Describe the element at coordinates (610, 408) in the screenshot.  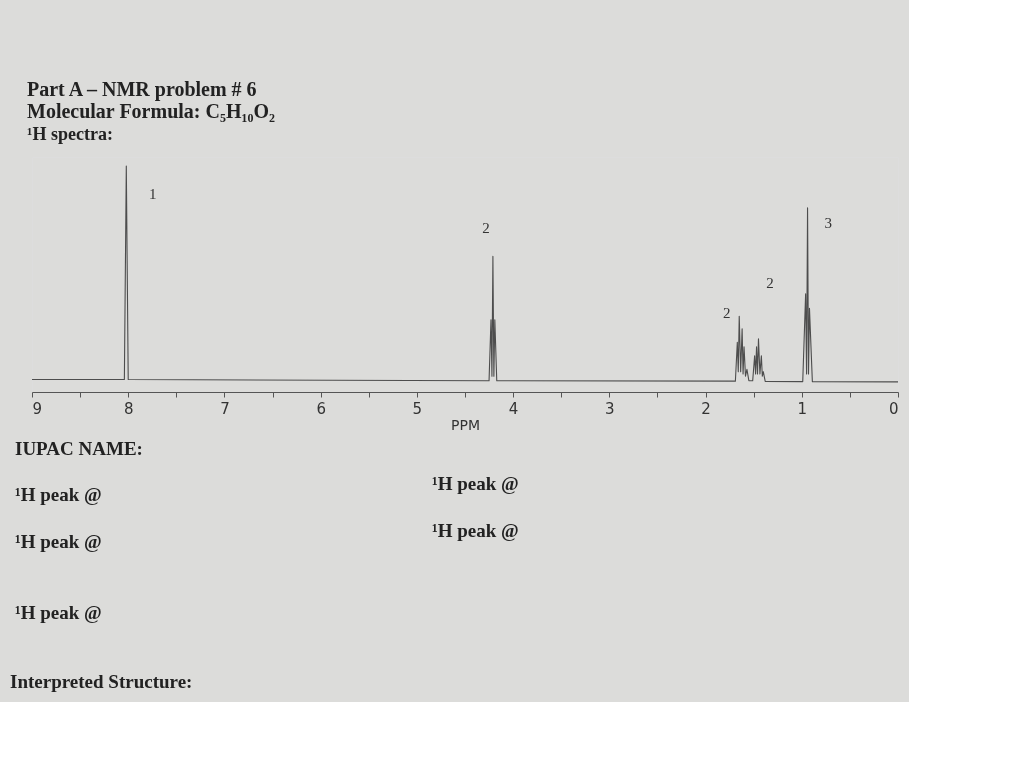
I see `x-tick-label: 3` at that location.